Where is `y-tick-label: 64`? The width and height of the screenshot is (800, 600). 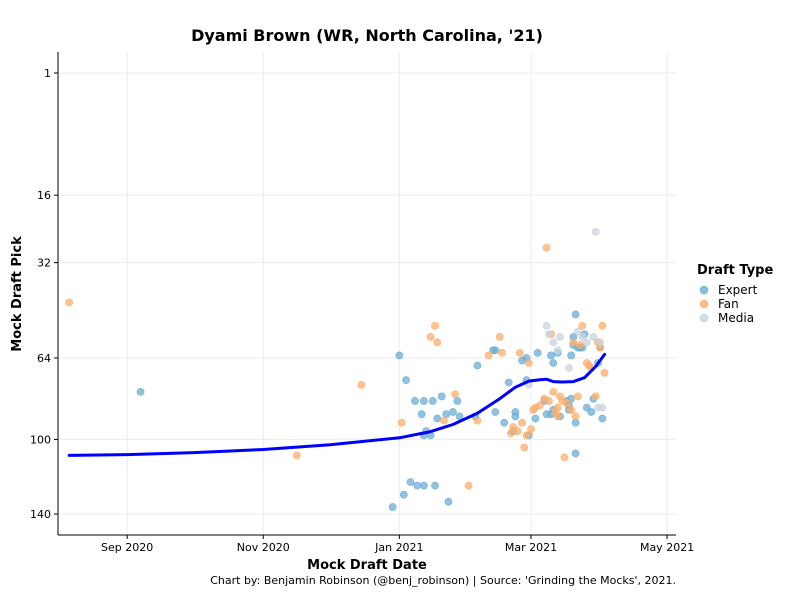 y-tick-label: 64 is located at coordinates (44, 358).